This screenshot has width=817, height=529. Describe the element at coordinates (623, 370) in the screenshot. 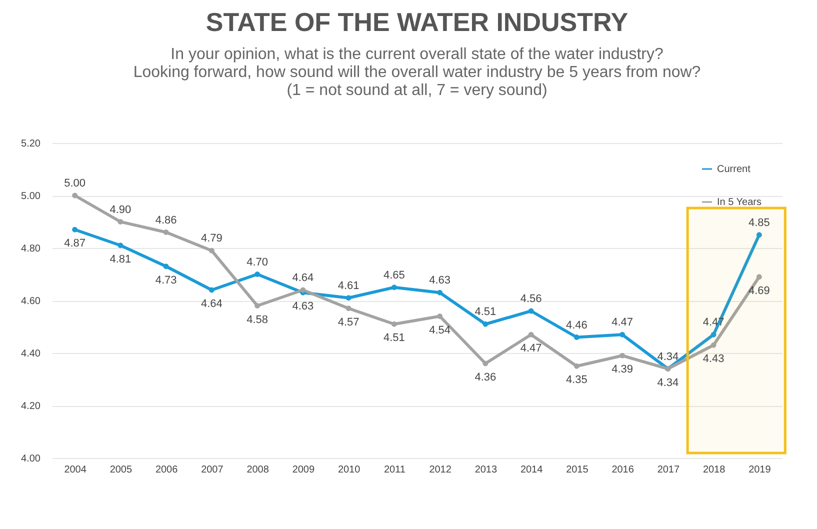

I see `data-label: 4.39` at that location.